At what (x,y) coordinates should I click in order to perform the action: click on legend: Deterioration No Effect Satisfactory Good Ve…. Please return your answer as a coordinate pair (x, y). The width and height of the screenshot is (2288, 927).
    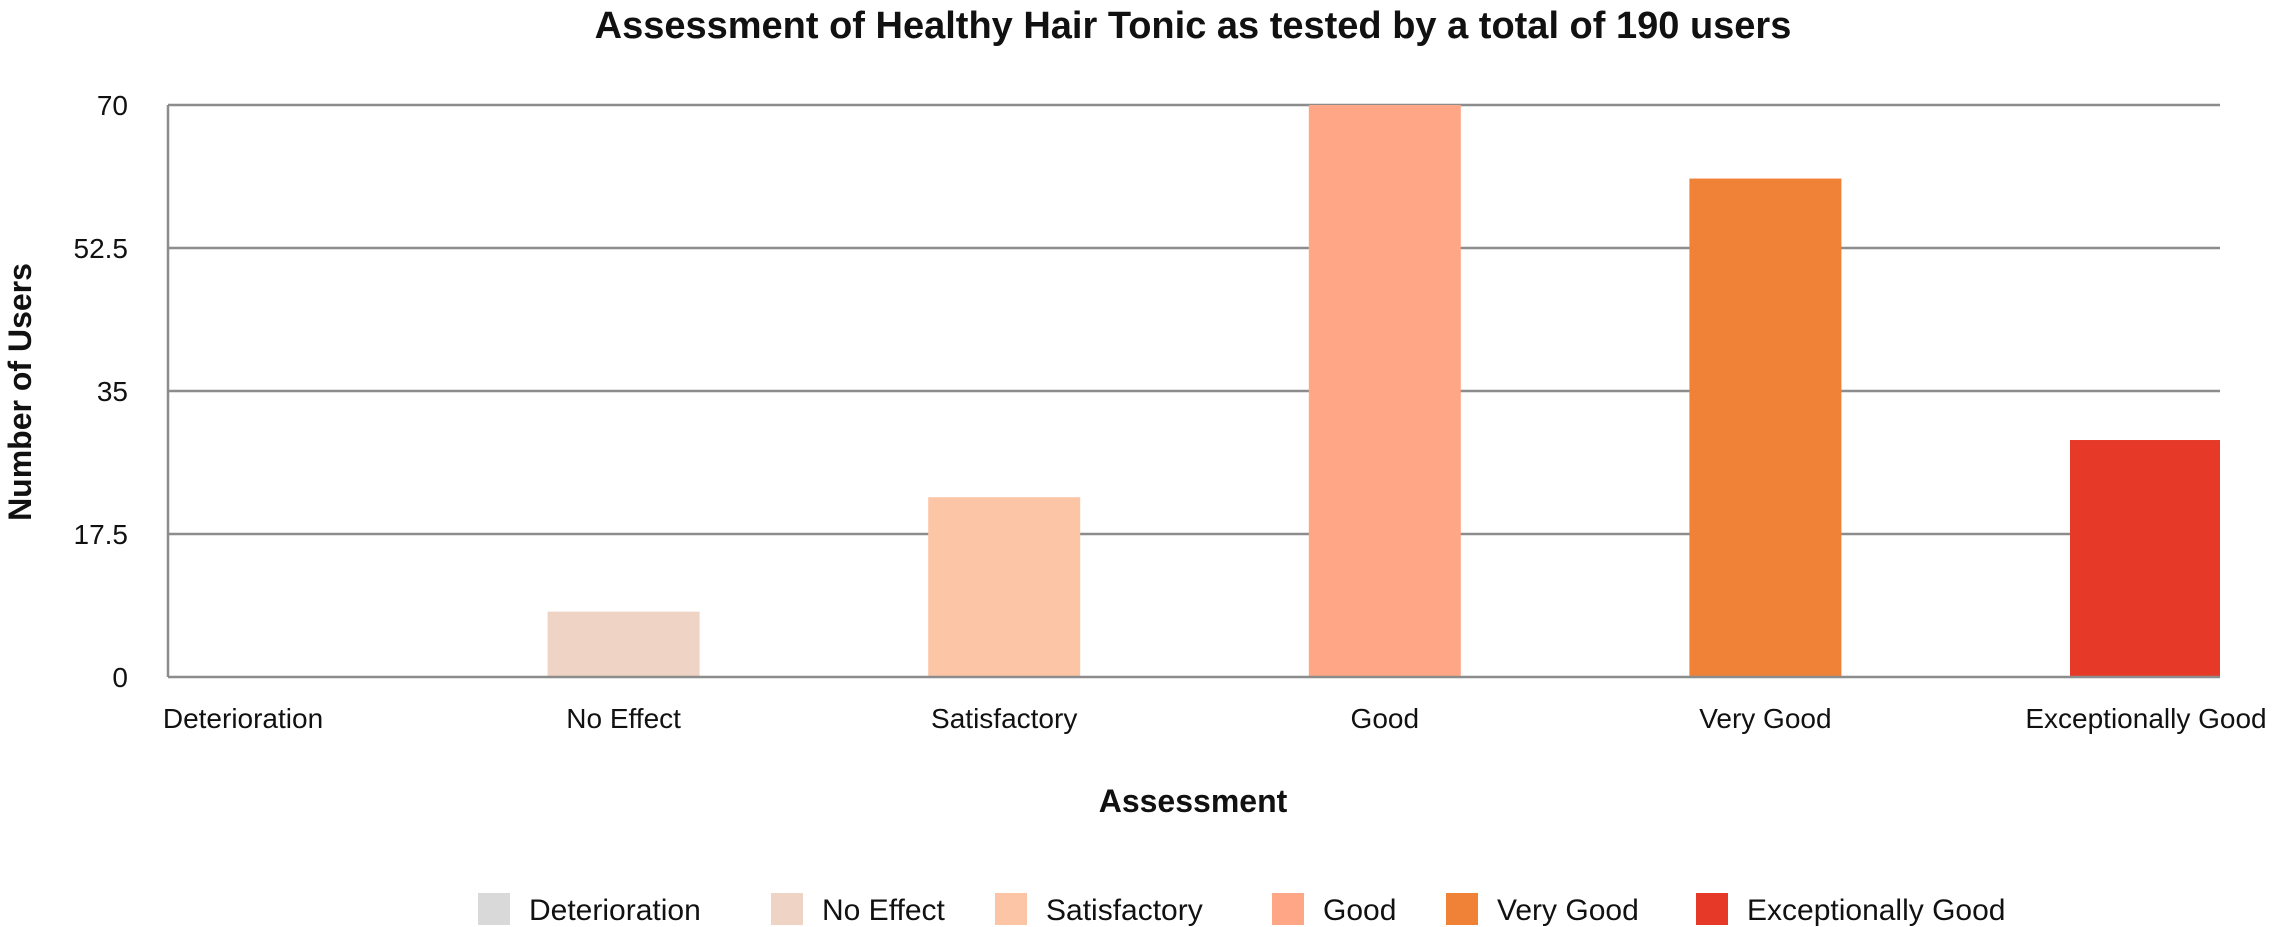
    Looking at the image, I should click on (1242, 910).